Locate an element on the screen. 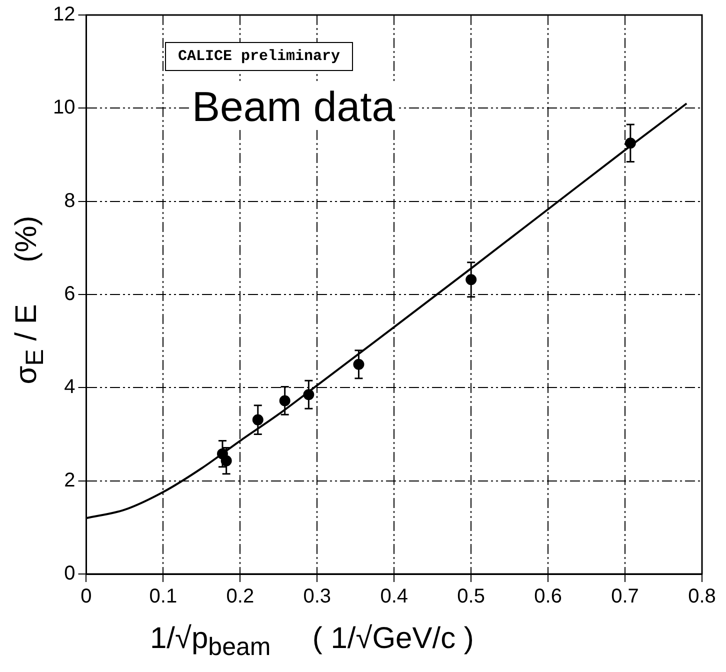  y-tick-label: 6 is located at coordinates (70, 294).